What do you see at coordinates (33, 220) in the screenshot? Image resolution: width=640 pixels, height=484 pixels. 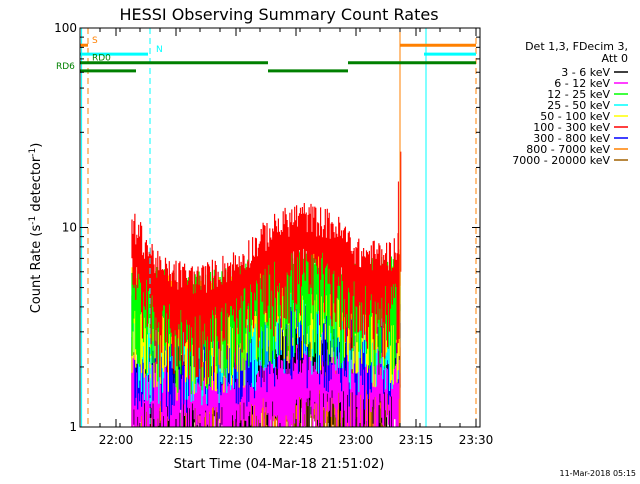 I see `y-axis-label-sup1: -1` at bounding box center [33, 220].